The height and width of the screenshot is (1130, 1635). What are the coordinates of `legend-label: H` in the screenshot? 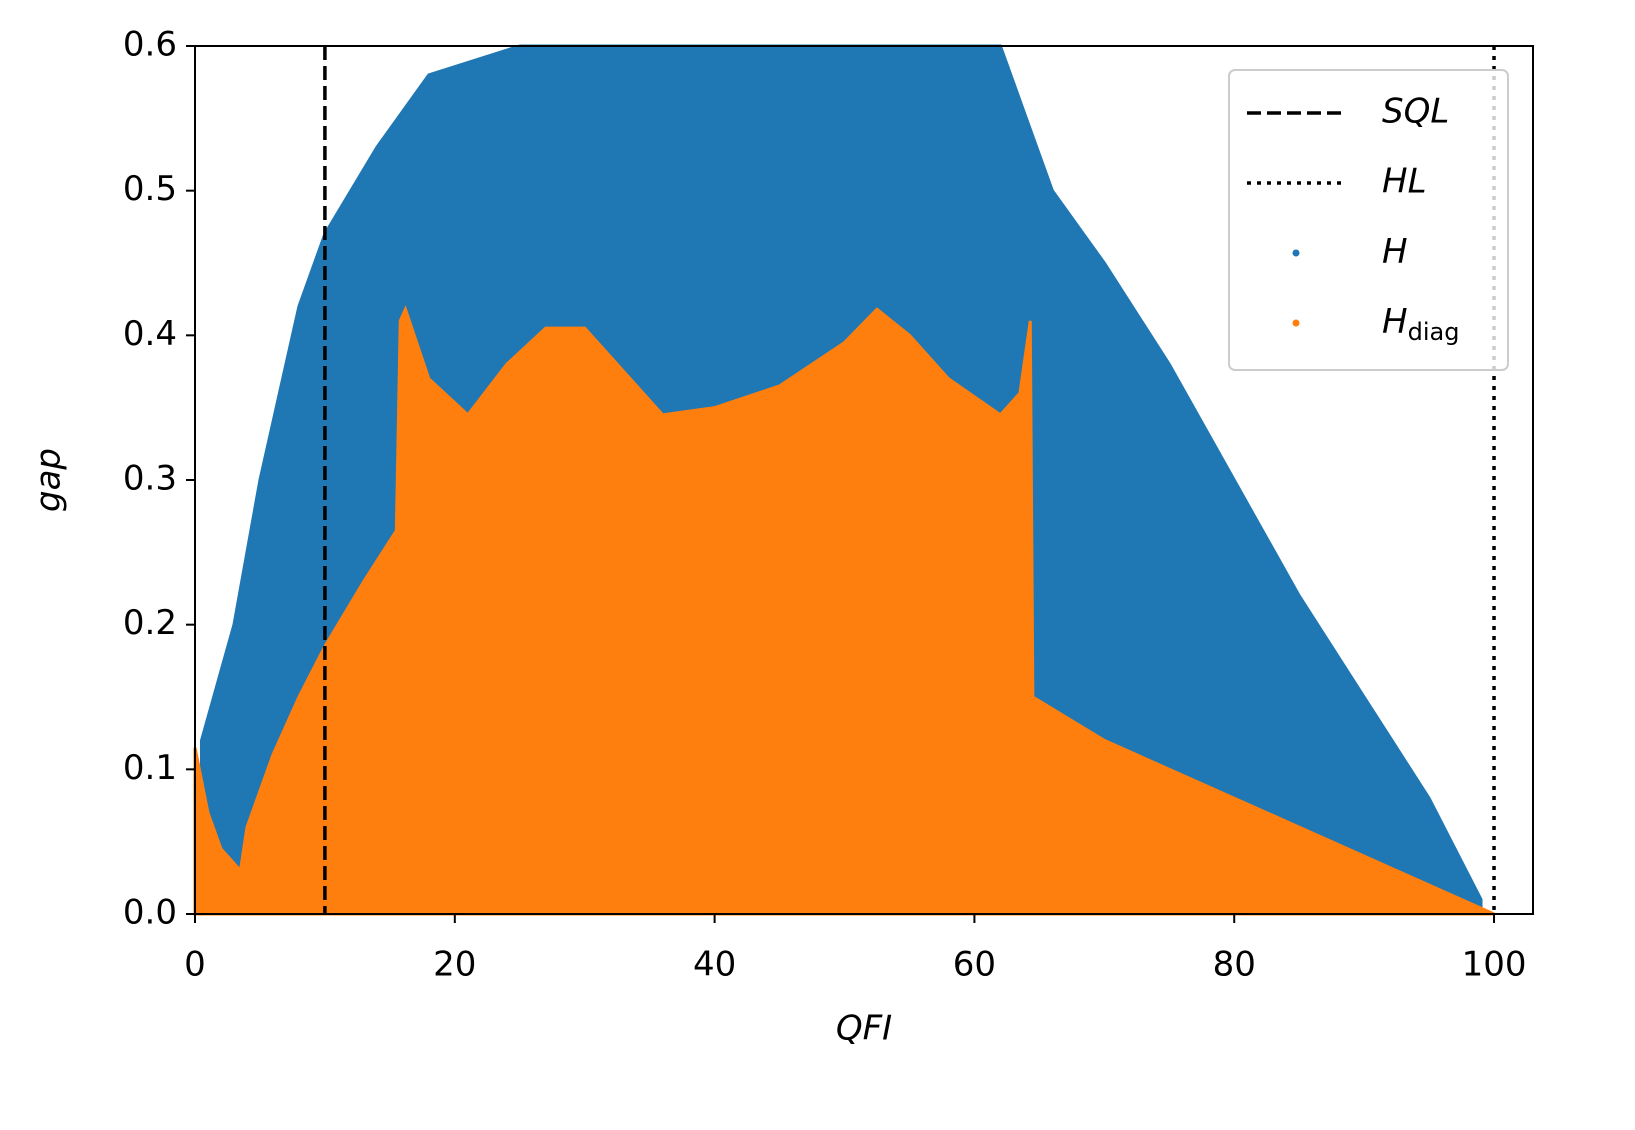 It's located at (1395, 252).